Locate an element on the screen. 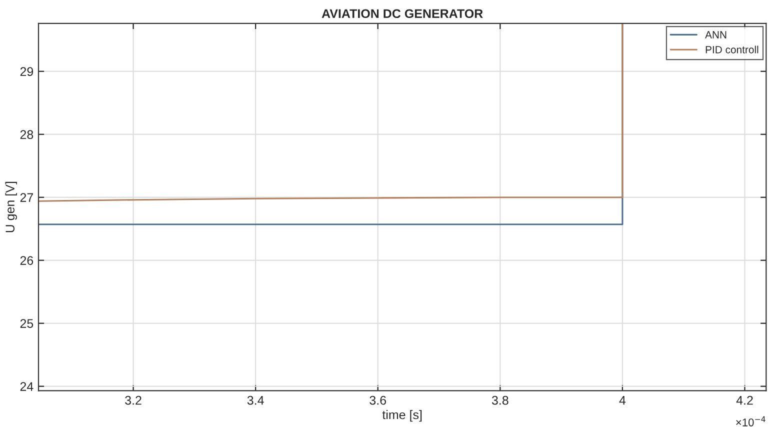 This screenshot has height=427, width=770. chart-title: AVIATION DC GENERATOR is located at coordinates (402, 13).